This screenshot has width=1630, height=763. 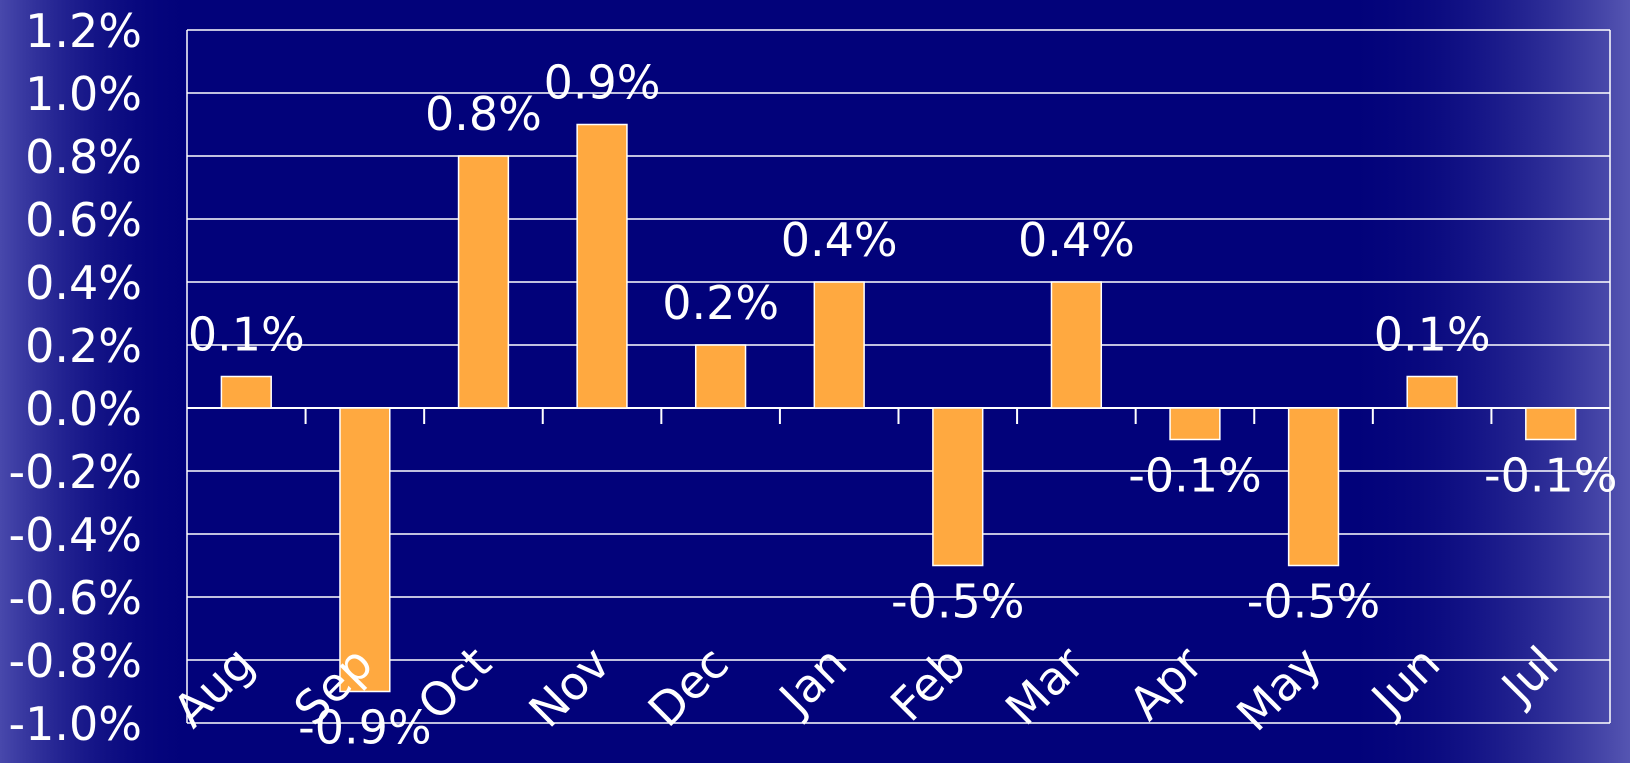 What do you see at coordinates (83, 157) in the screenshot?
I see `y-tick-label: 0.8%` at bounding box center [83, 157].